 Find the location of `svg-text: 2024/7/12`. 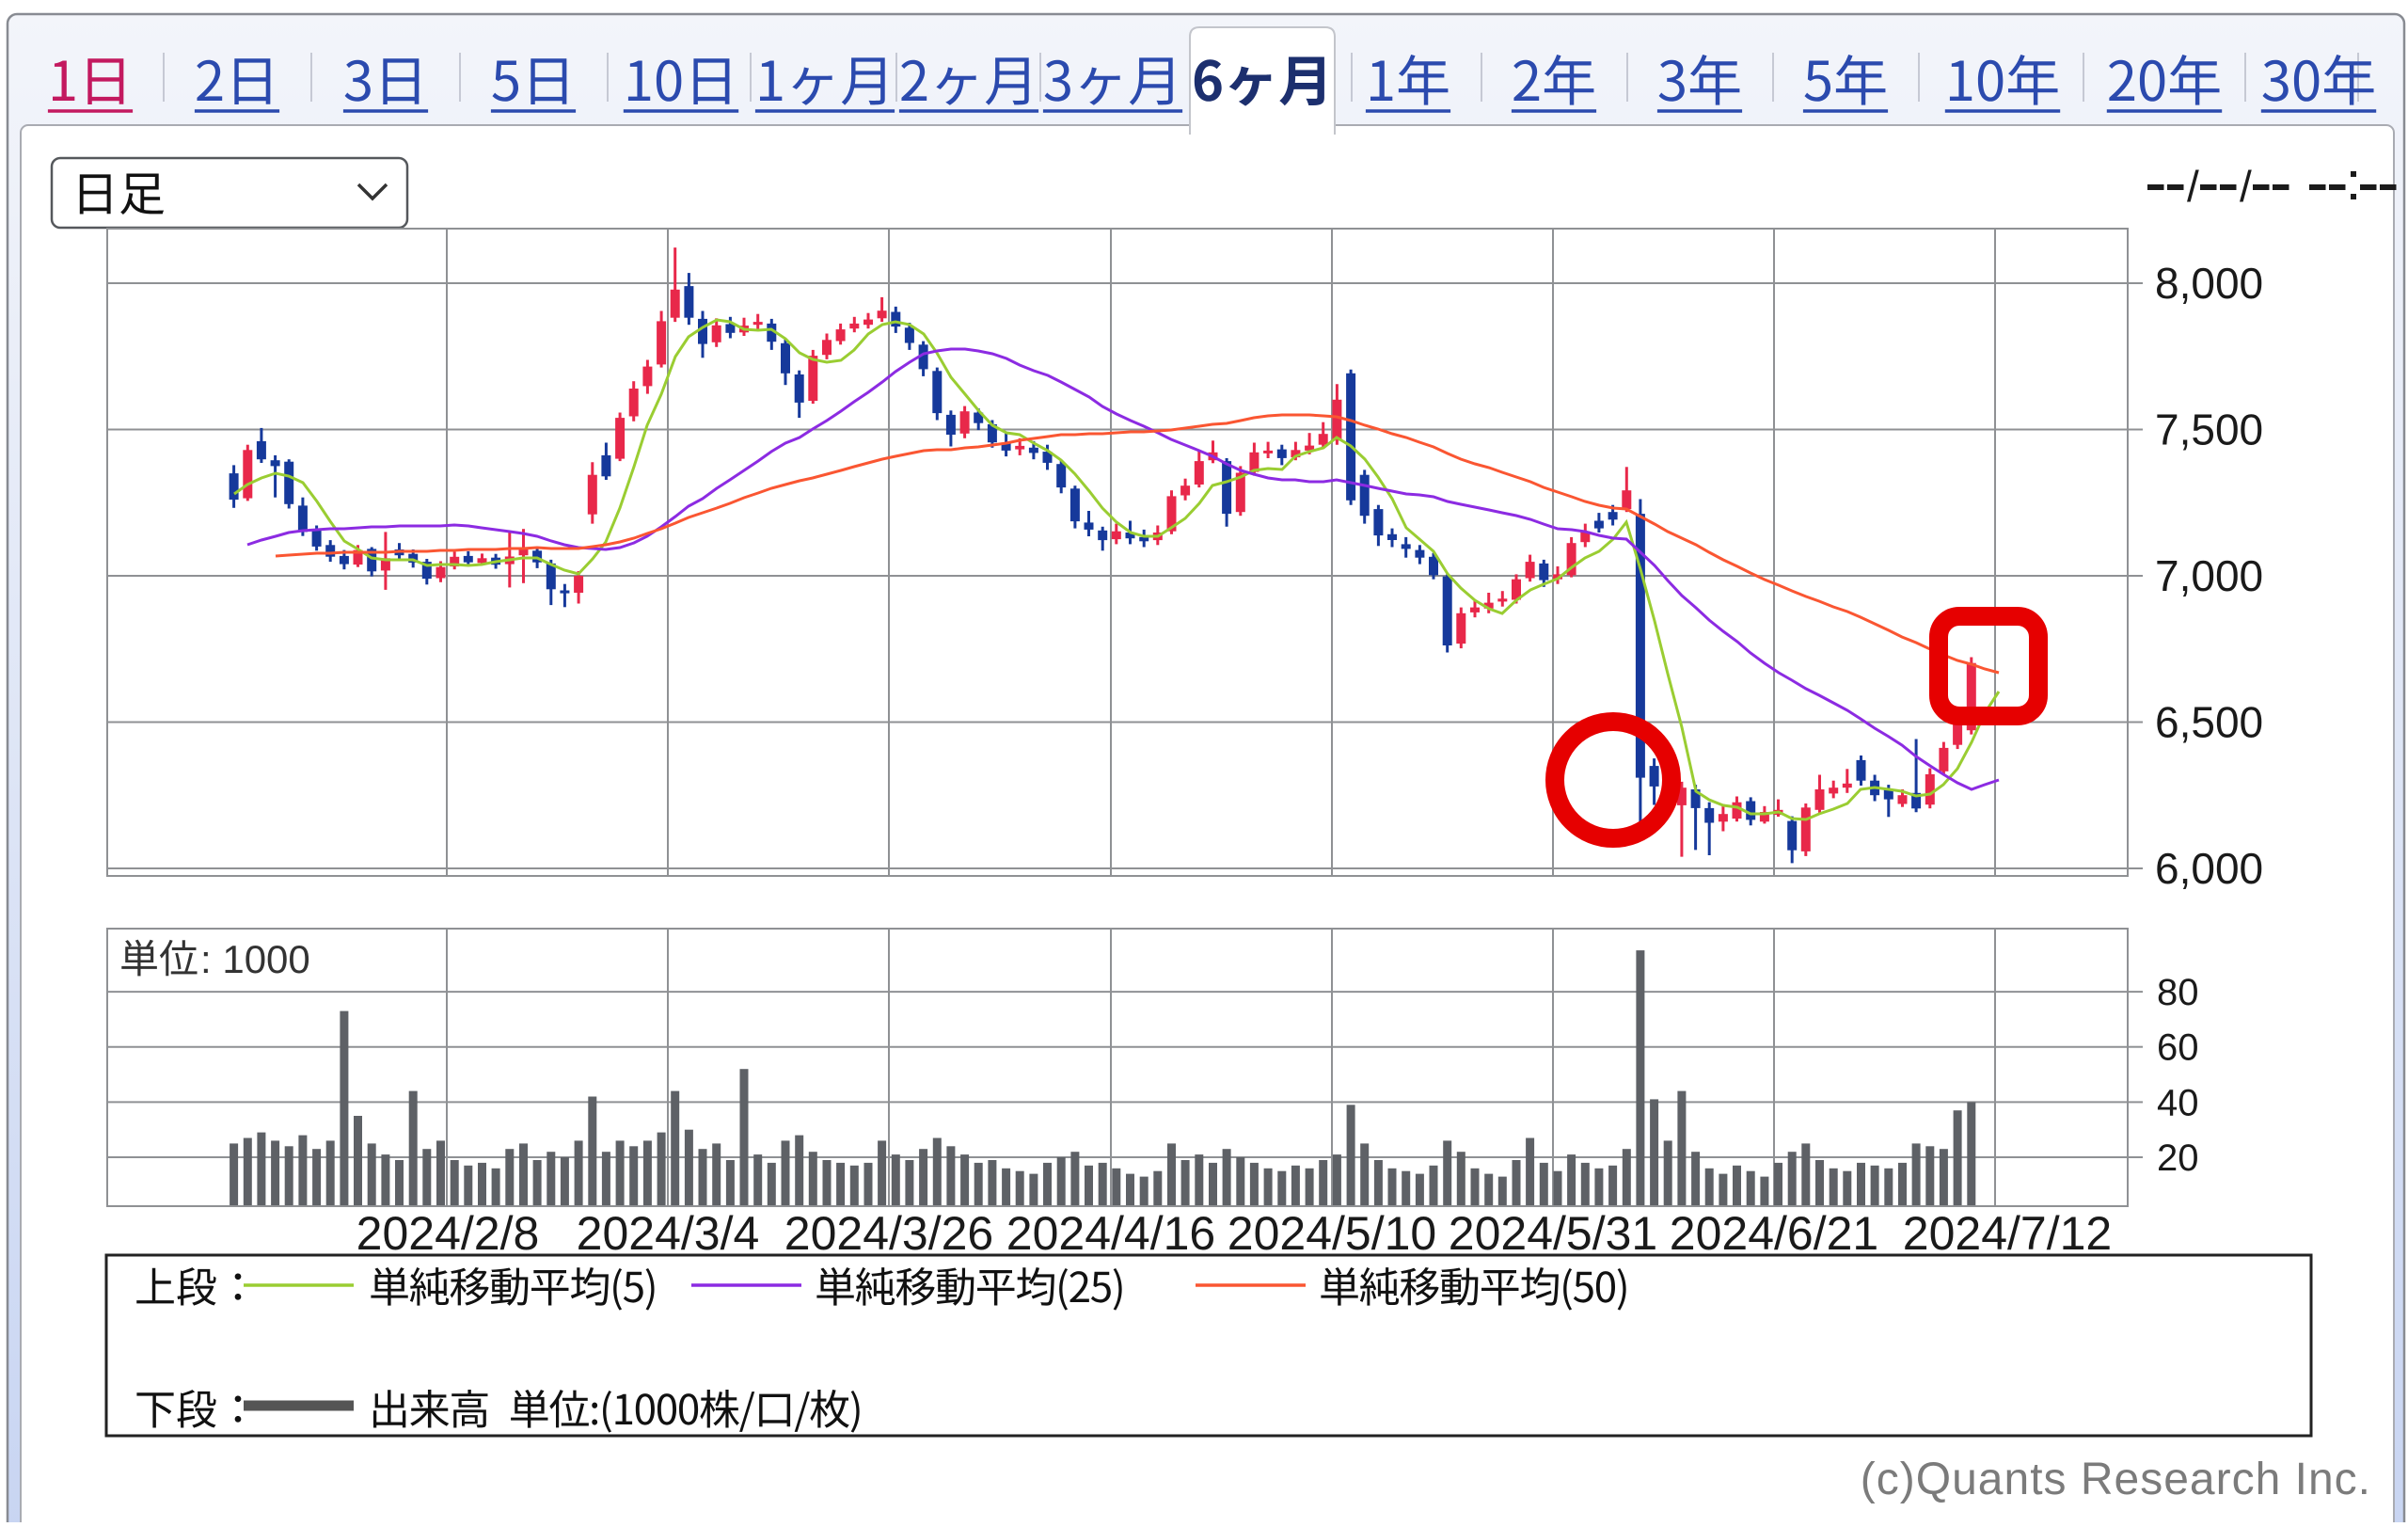

svg-text: 2024/7/12 is located at coordinates (2007, 1233).